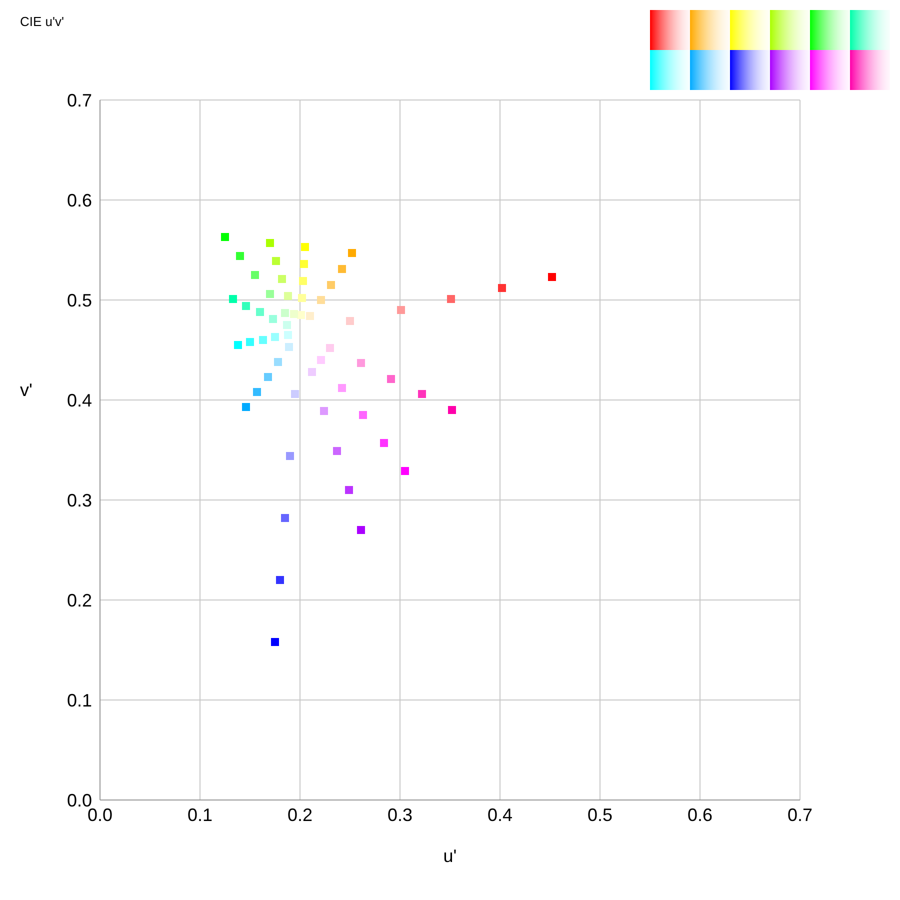 This screenshot has height=900, width=900. What do you see at coordinates (700, 814) in the screenshot?
I see `x-tick-label: 0.6` at bounding box center [700, 814].